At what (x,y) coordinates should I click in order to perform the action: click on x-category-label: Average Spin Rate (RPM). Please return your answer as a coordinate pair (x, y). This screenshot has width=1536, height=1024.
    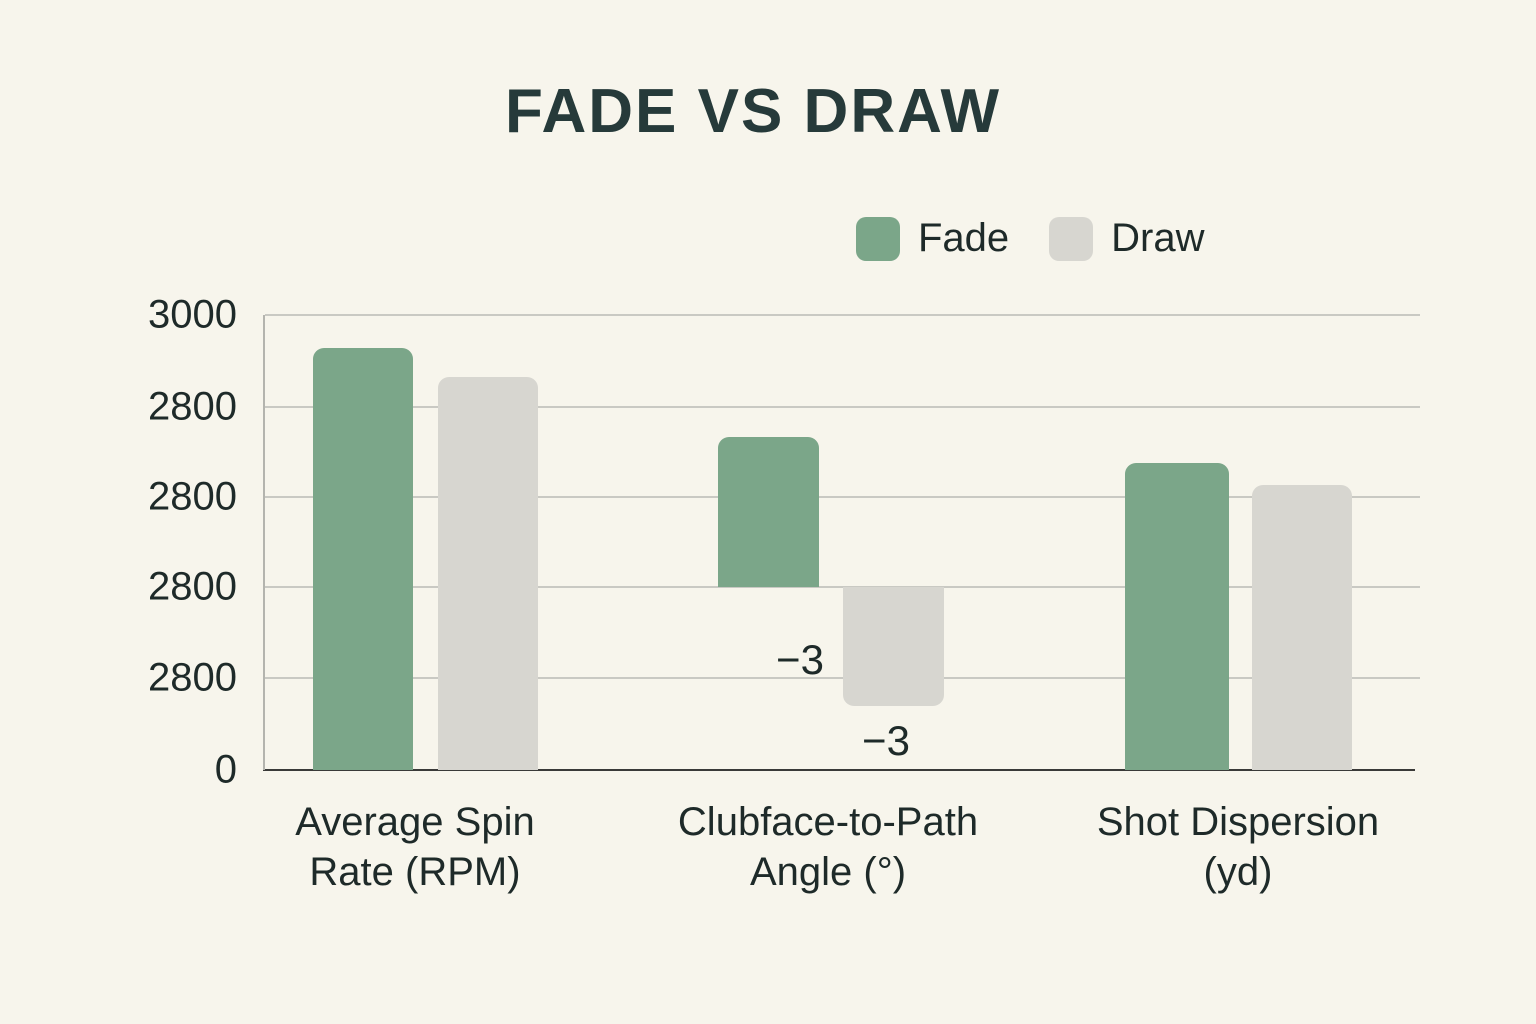
    Looking at the image, I should click on (414, 847).